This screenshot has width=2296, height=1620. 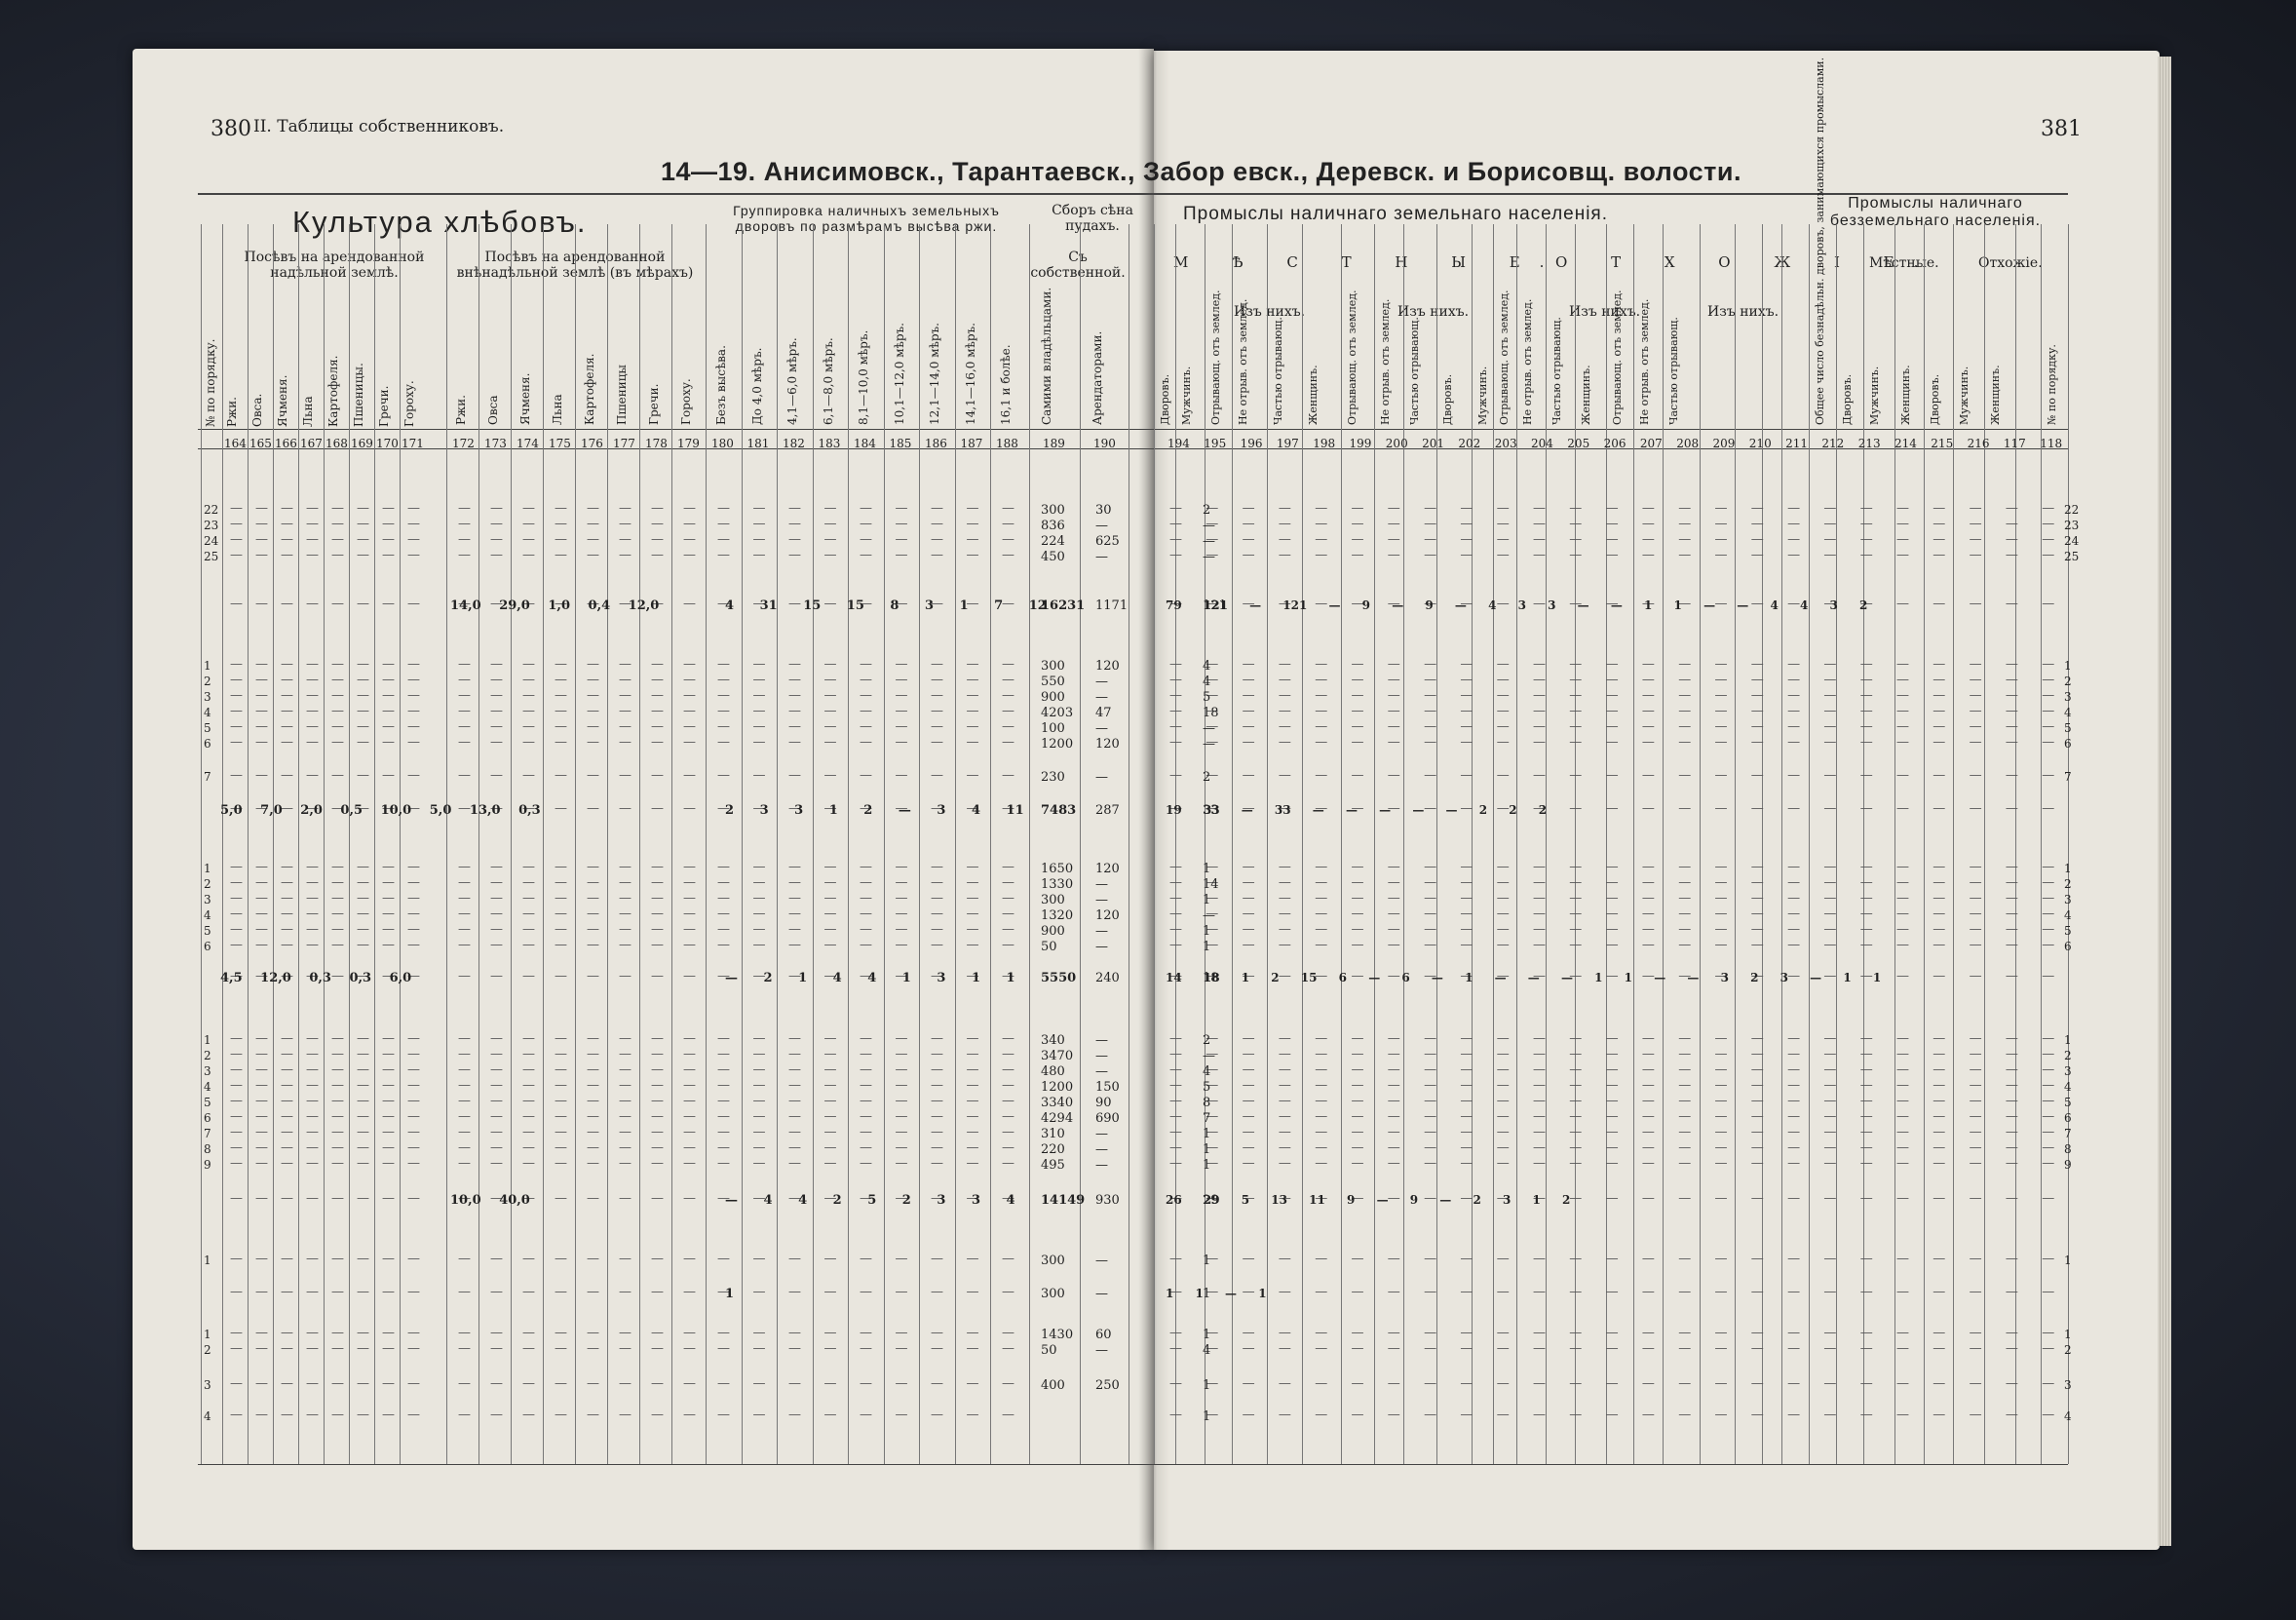 I want to click on column-header-label: Пшеницы, so click(x=622, y=395).